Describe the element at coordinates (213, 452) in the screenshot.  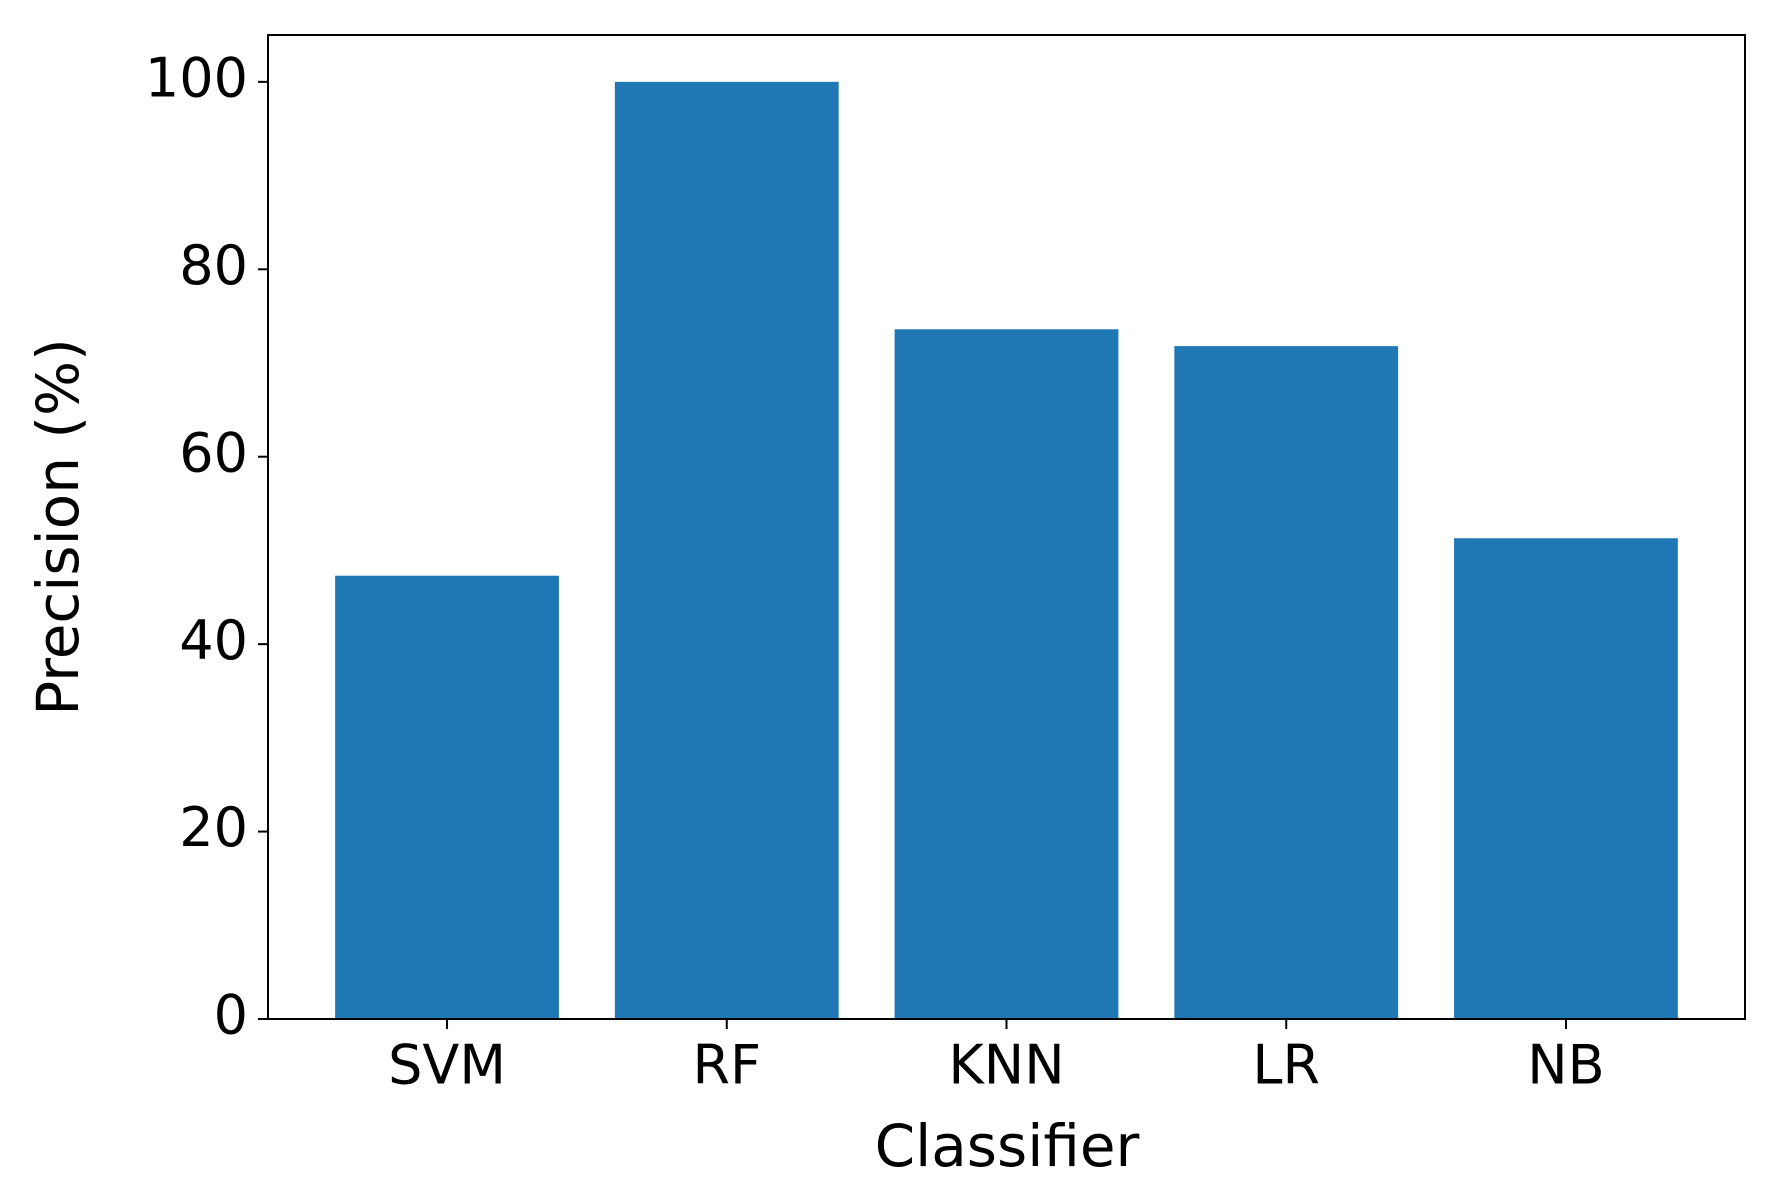
I see `y-tick-label: 60` at that location.